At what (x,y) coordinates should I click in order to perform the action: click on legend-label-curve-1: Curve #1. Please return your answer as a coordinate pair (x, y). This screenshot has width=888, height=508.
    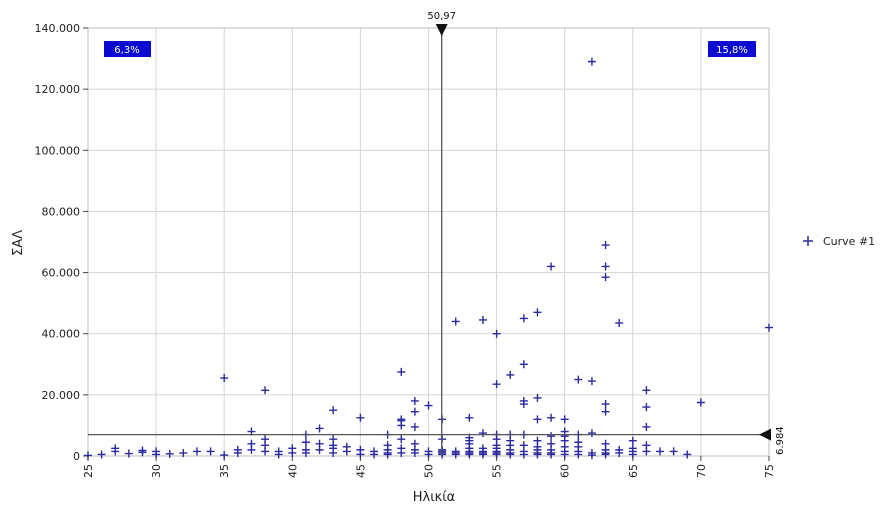
    Looking at the image, I should click on (849, 241).